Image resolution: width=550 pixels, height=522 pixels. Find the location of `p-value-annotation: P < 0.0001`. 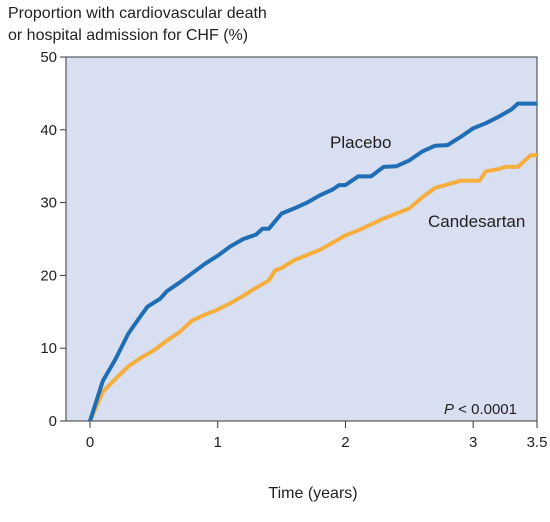

p-value-annotation: P < 0.0001 is located at coordinates (480, 409).